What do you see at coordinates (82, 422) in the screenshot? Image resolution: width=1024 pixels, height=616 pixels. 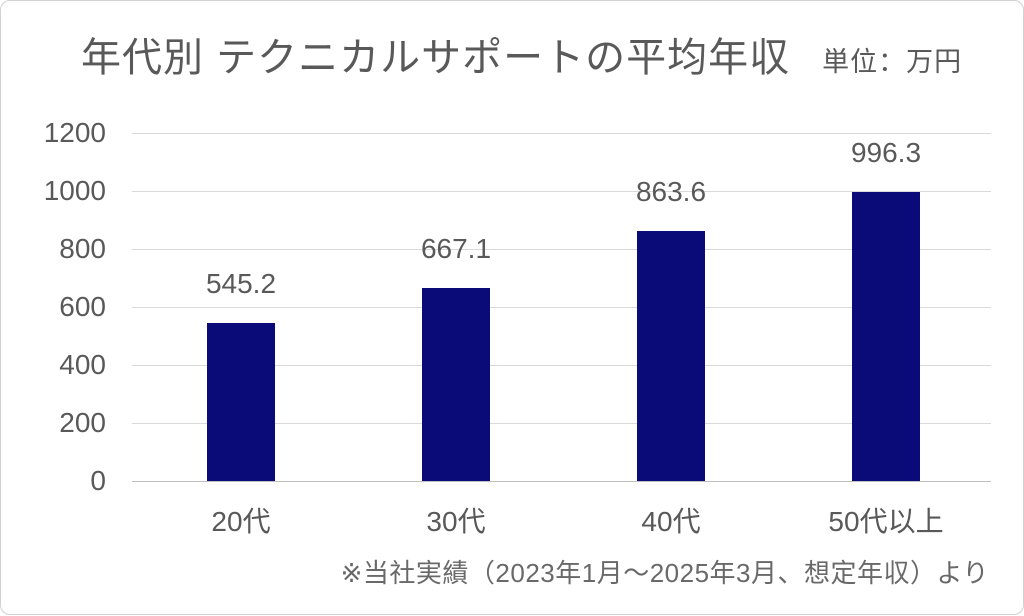 I see `y-axis-tick-label: 200` at bounding box center [82, 422].